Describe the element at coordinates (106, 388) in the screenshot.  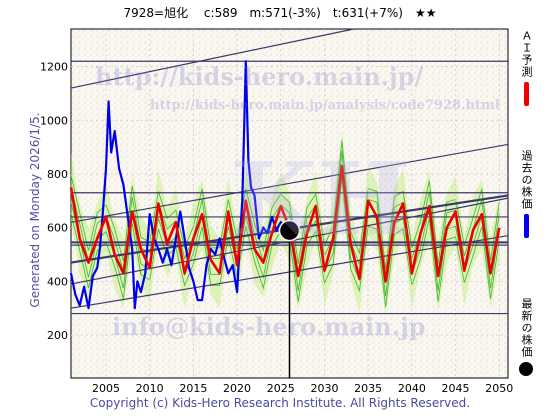
I see `x-tick-label: 2005` at that location.